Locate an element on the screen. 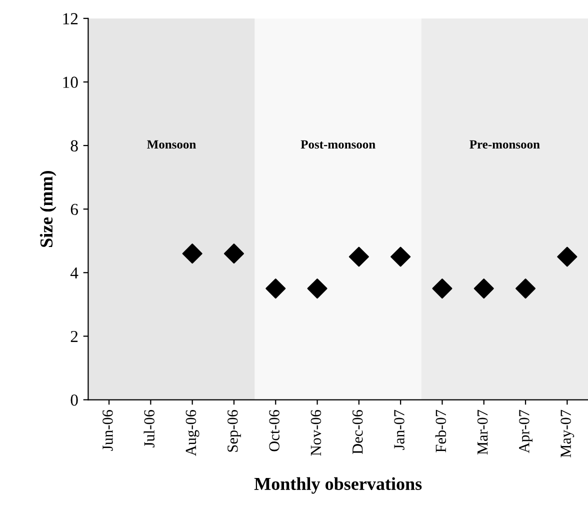 The image size is (588, 526). y-tick-label: 2 is located at coordinates (74, 336).